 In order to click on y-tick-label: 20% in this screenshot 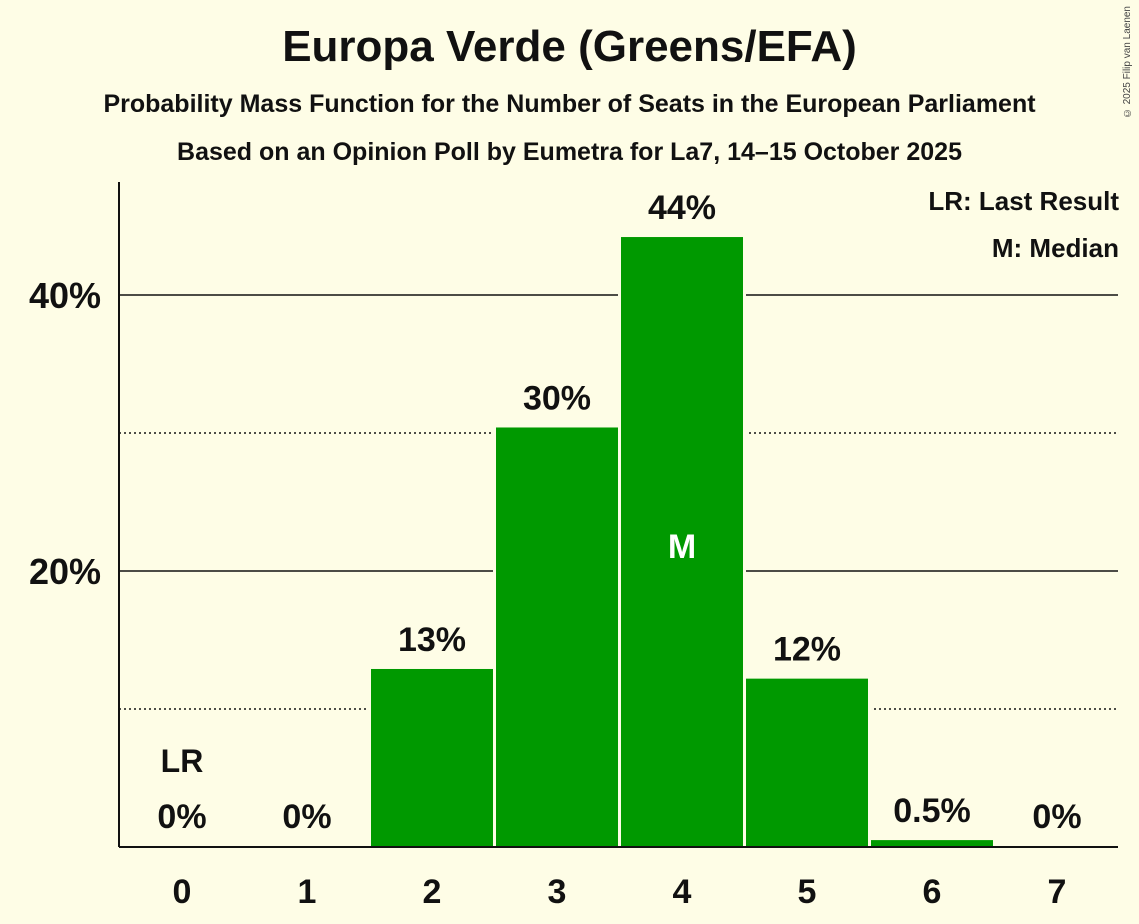, I will do `click(65, 571)`.